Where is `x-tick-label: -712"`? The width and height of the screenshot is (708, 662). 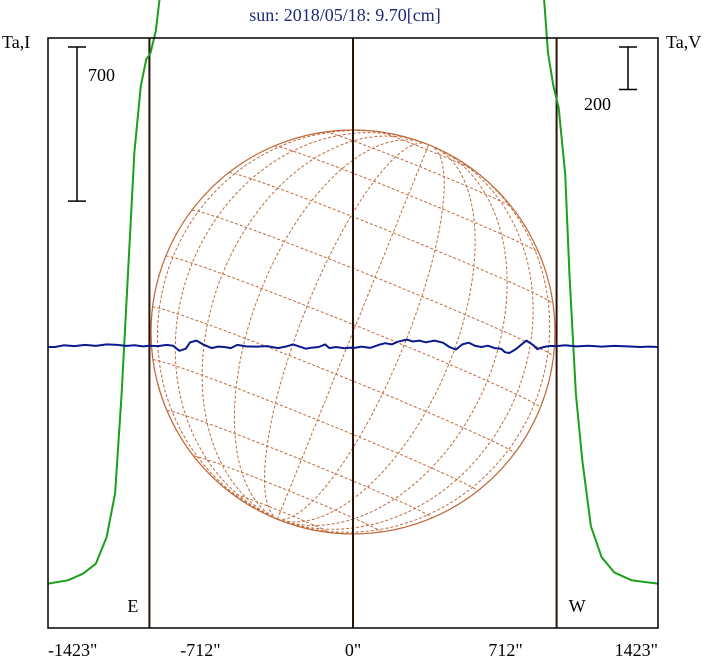
x-tick-label: -712" is located at coordinates (200, 650).